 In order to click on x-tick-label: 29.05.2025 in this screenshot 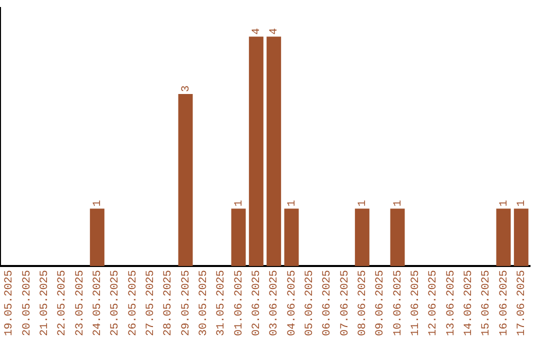, I will do `click(186, 303)`.